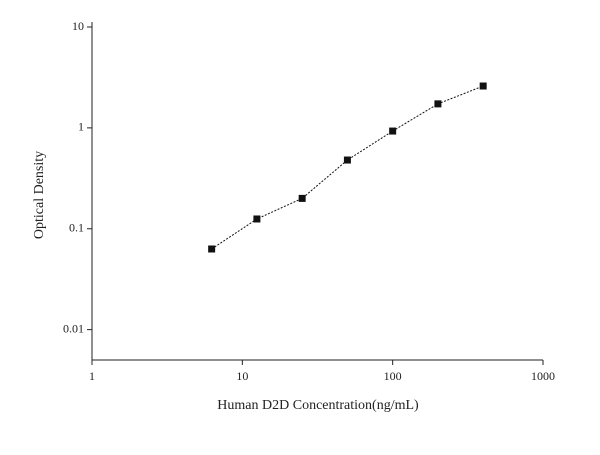 This screenshot has width=600, height=455. What do you see at coordinates (76, 228) in the screenshot?
I see `y-tick-label: 0.1` at bounding box center [76, 228].